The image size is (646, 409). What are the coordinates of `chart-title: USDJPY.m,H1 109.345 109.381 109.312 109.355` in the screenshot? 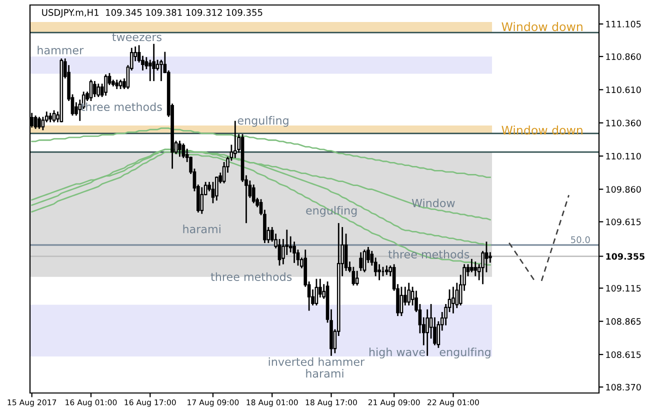 It's located at (152, 13).